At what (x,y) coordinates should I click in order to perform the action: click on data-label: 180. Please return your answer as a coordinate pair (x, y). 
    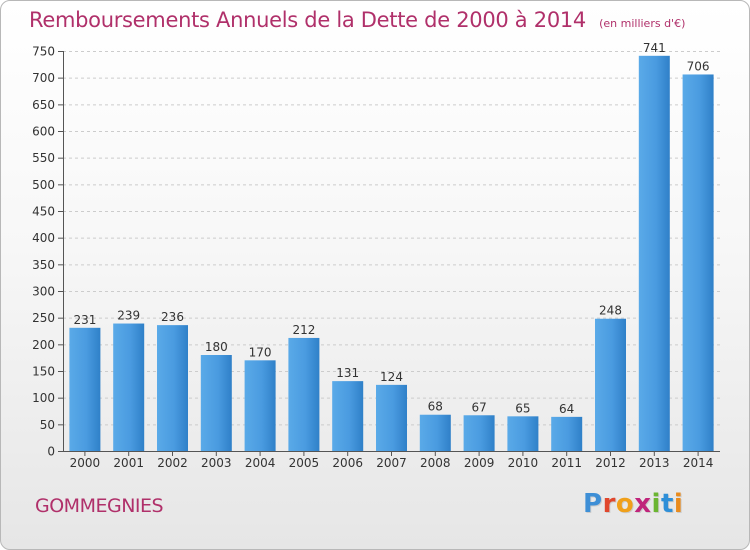
    Looking at the image, I should click on (216, 347).